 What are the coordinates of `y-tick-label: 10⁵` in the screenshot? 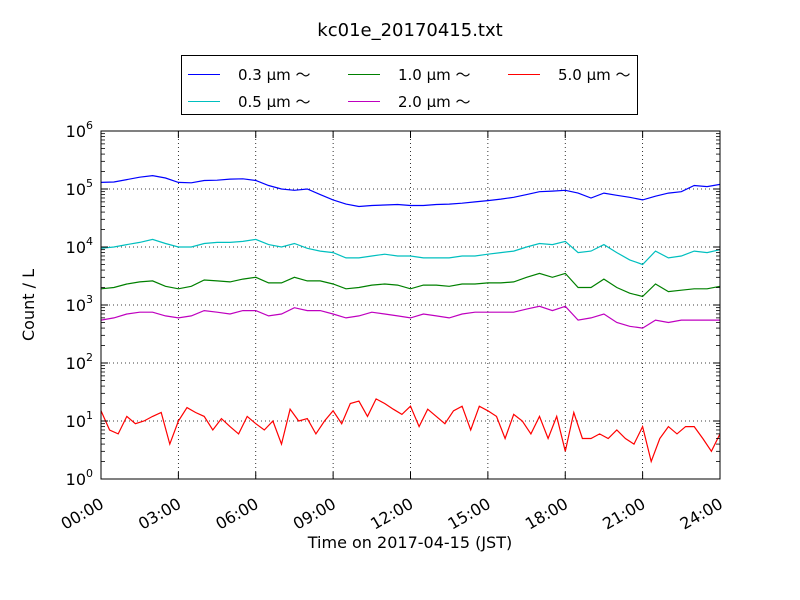 It's located at (79, 188).